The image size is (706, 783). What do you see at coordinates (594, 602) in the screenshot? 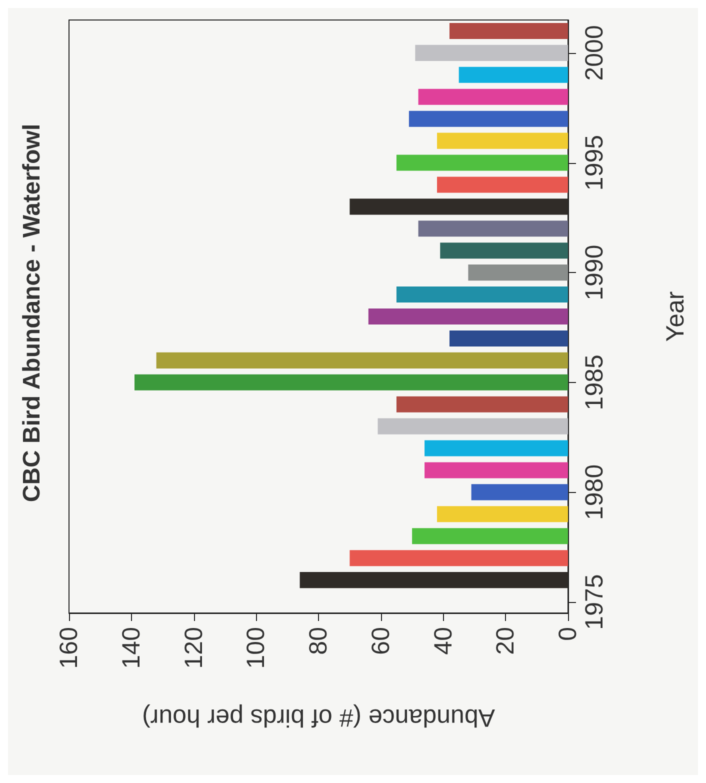
I see `y-tick-label: 1975` at bounding box center [594, 602].